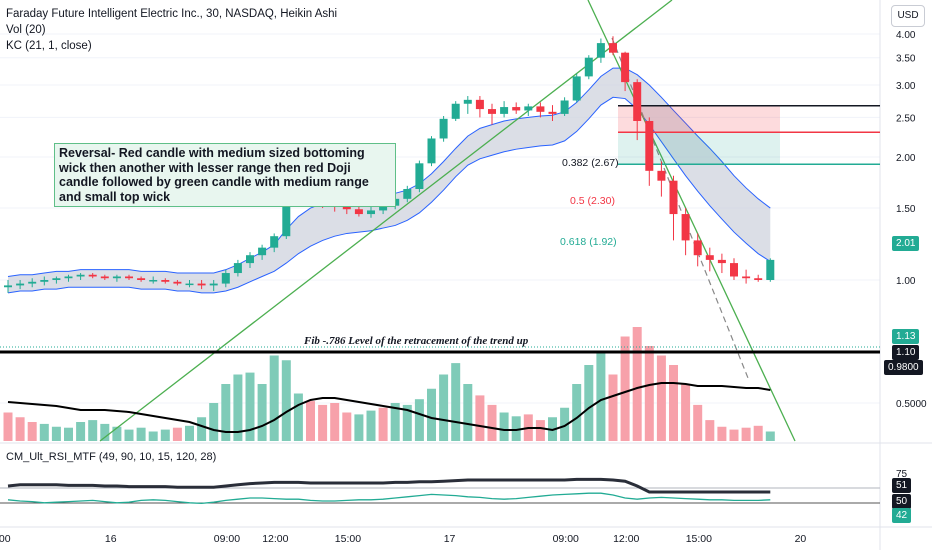  I want to click on volume-indicator-label: Vol (20), so click(26, 30).